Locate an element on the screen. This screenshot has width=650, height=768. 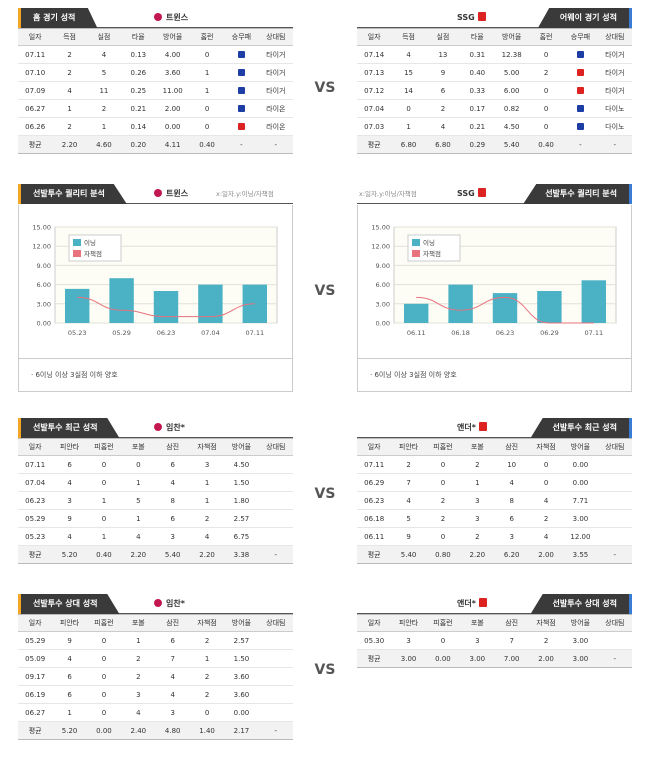
table-cell: 07.12 is located at coordinates (374, 90).